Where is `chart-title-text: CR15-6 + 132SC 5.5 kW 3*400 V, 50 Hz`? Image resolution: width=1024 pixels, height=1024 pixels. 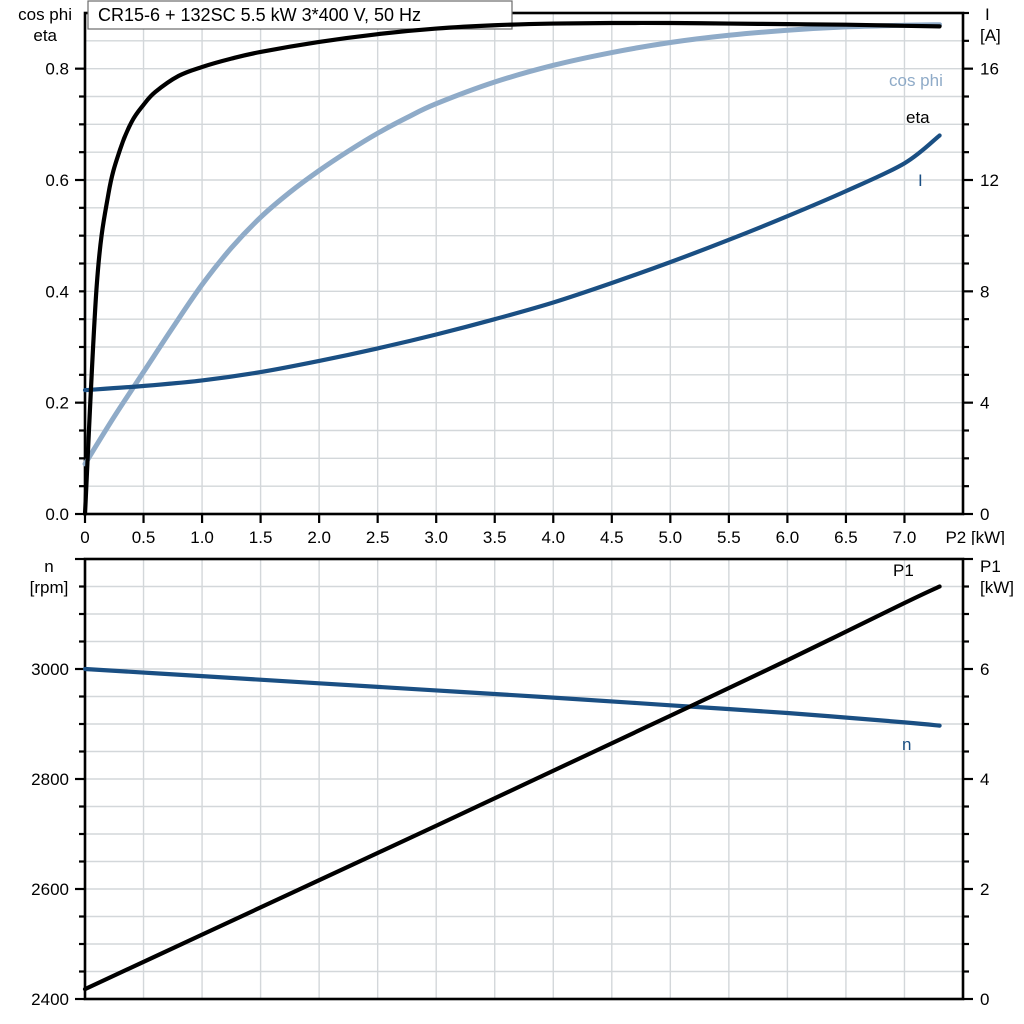
chart-title-text: CR15-6 + 132SC 5.5 kW 3*400 V, 50 Hz is located at coordinates (259, 15).